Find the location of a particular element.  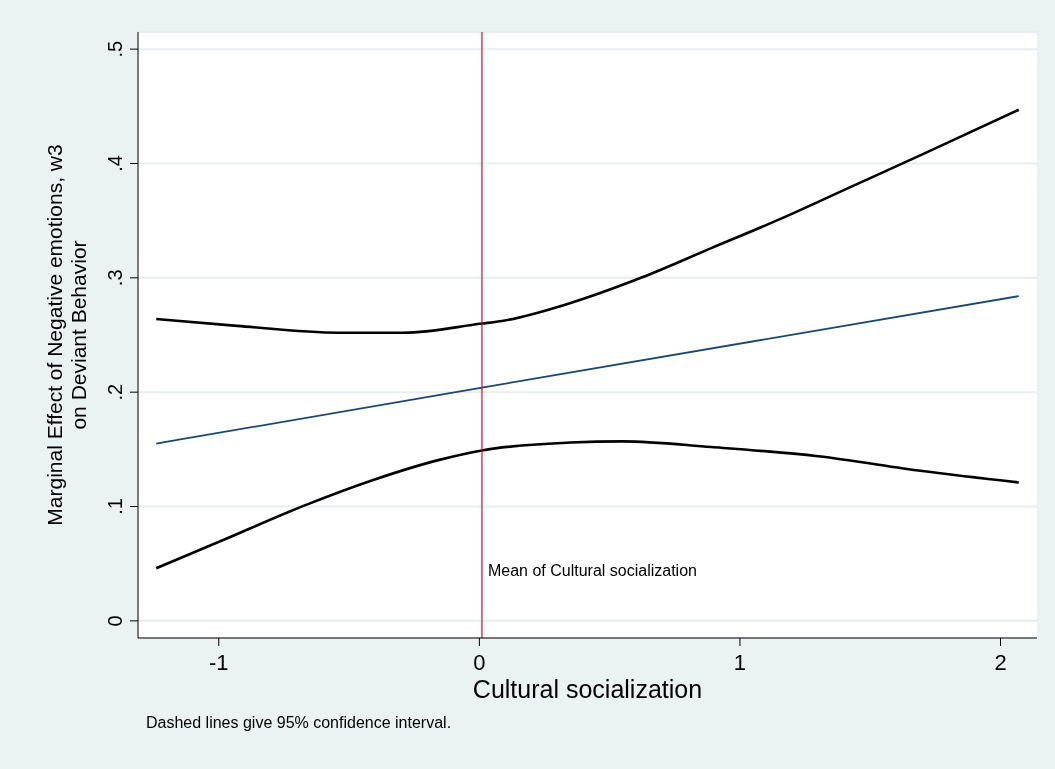

x-tick-label: 1 is located at coordinates (740, 662).